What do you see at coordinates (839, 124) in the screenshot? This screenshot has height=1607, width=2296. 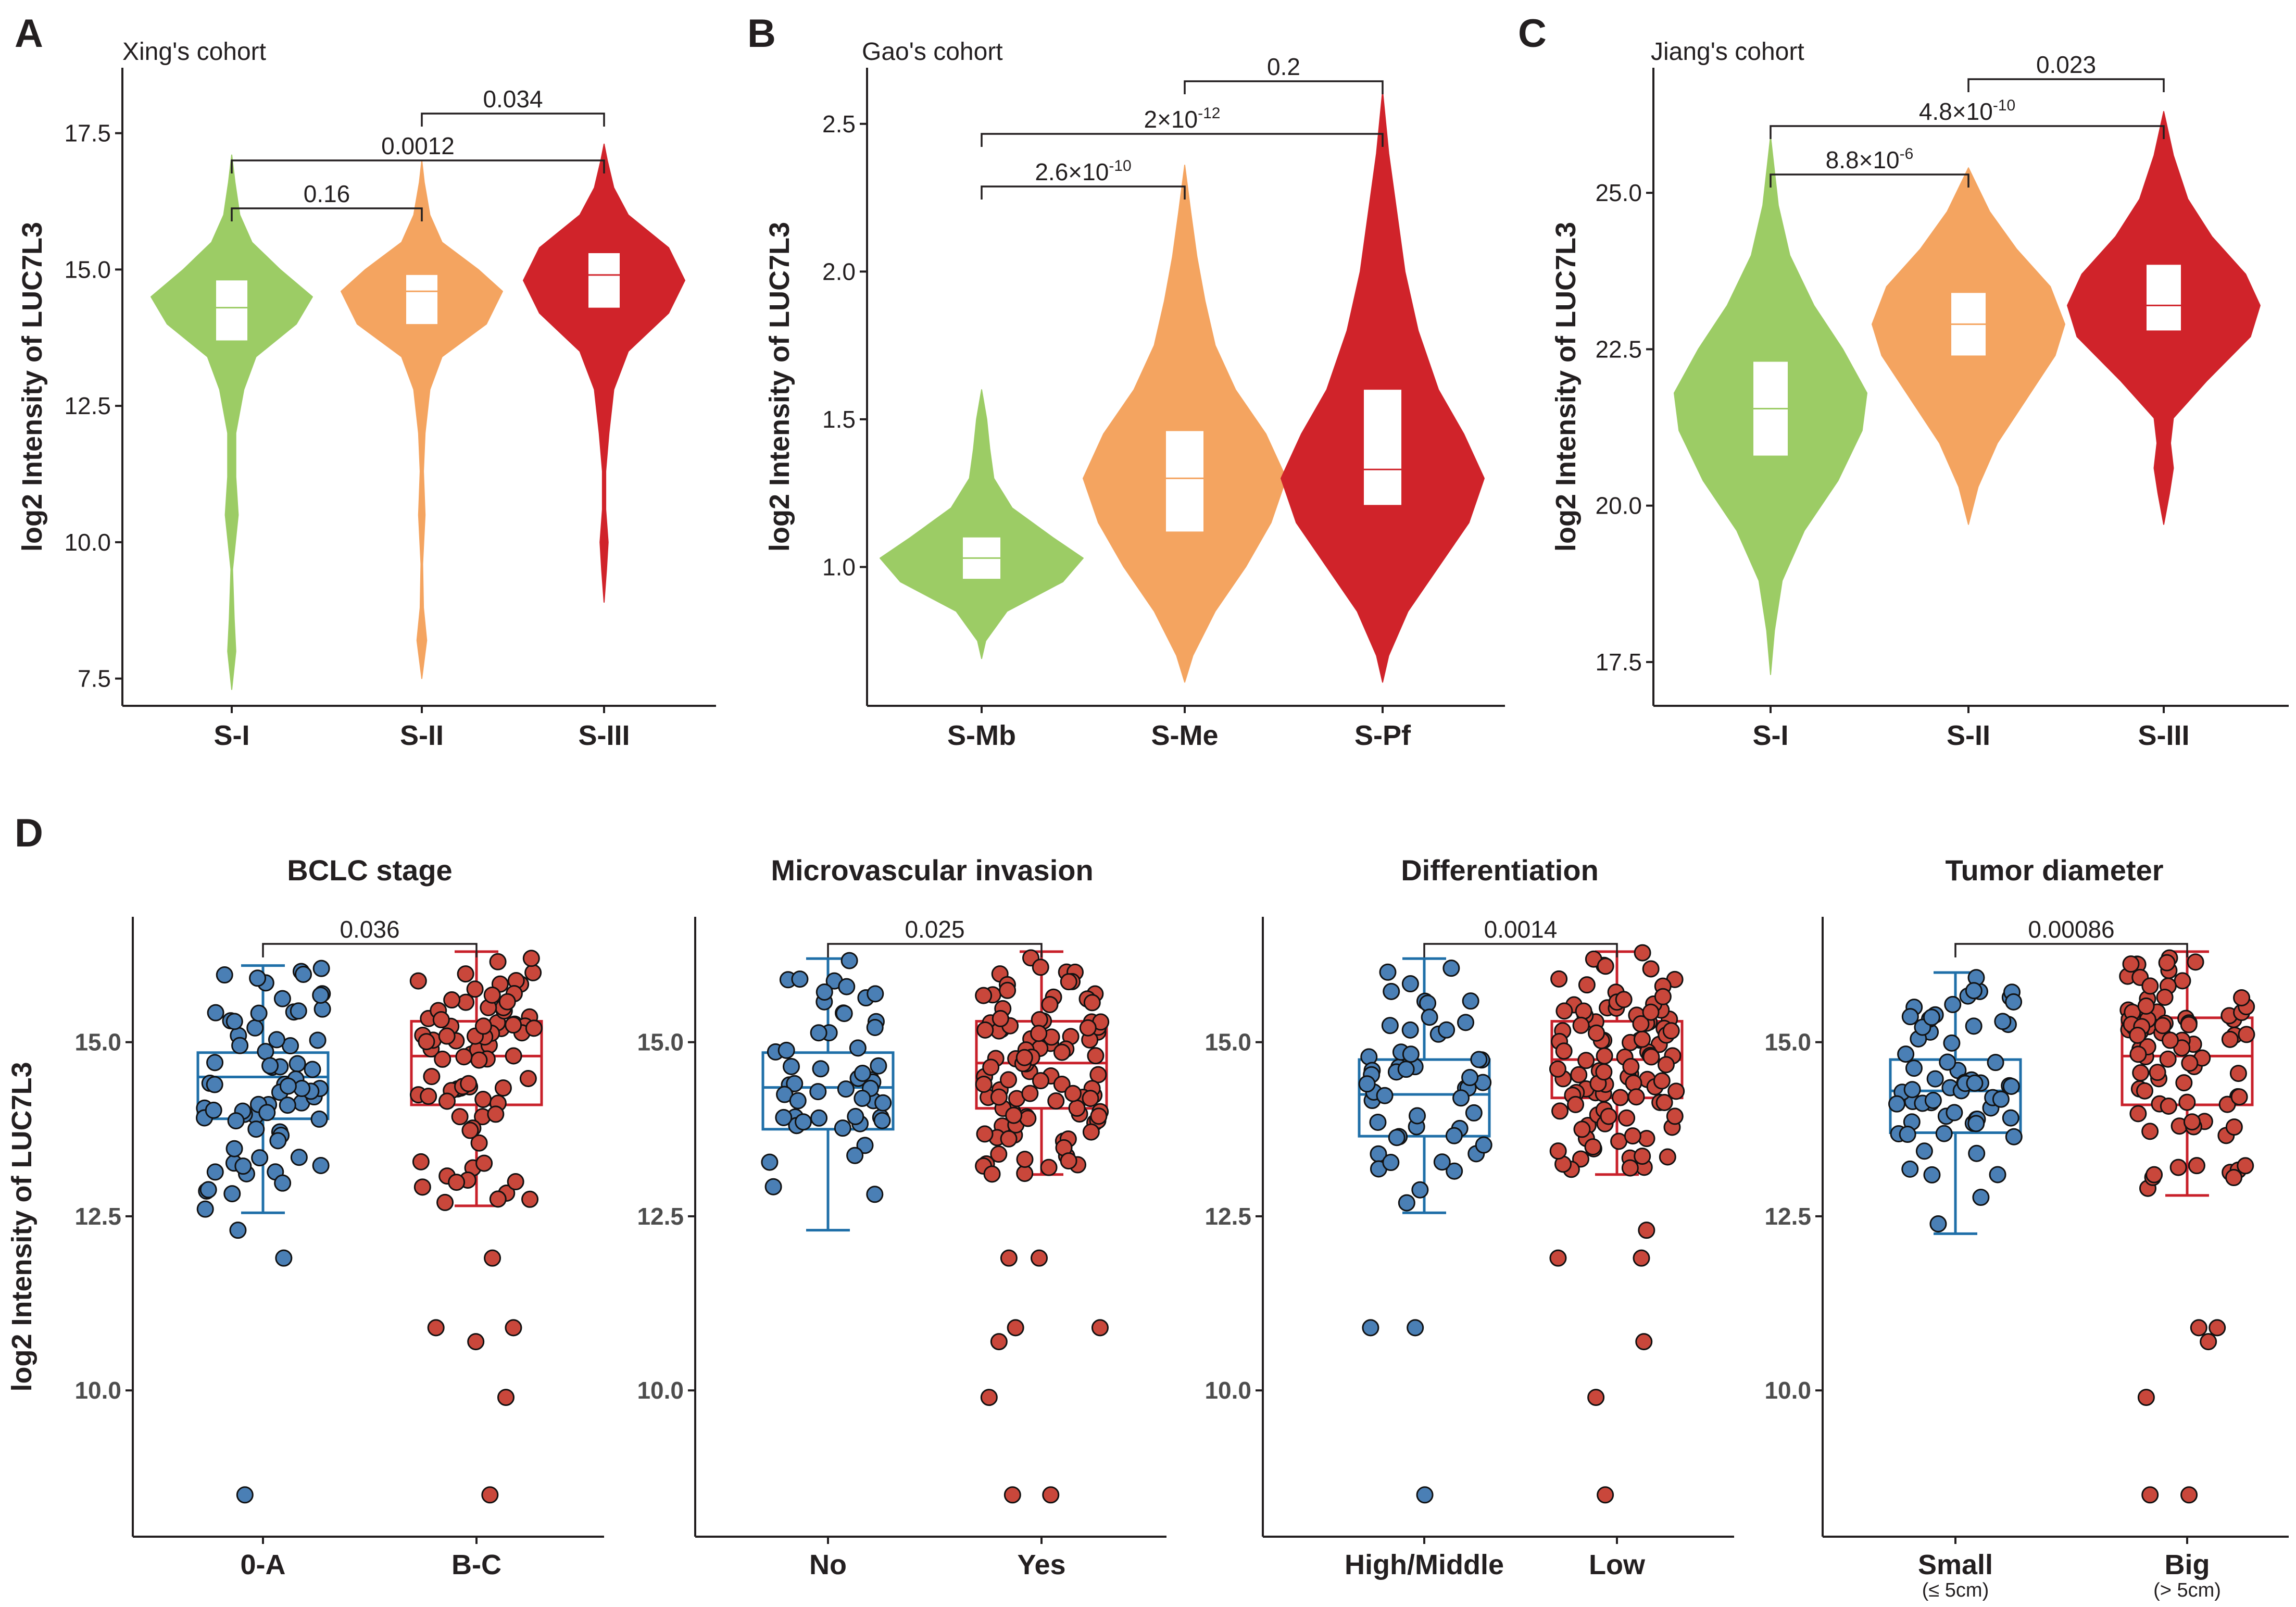 I see `y-tick-label-b: 2.5` at bounding box center [839, 124].